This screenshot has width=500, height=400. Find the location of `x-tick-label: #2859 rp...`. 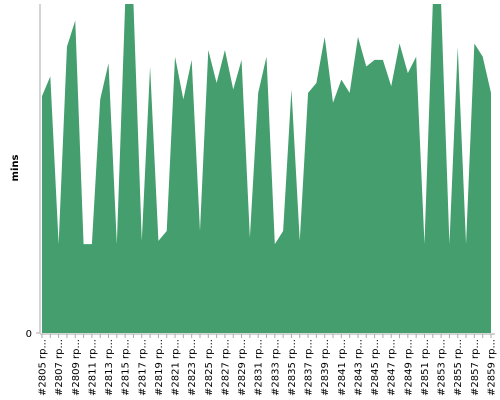

x-tick-label: #2859 rp... is located at coordinates (492, 367).